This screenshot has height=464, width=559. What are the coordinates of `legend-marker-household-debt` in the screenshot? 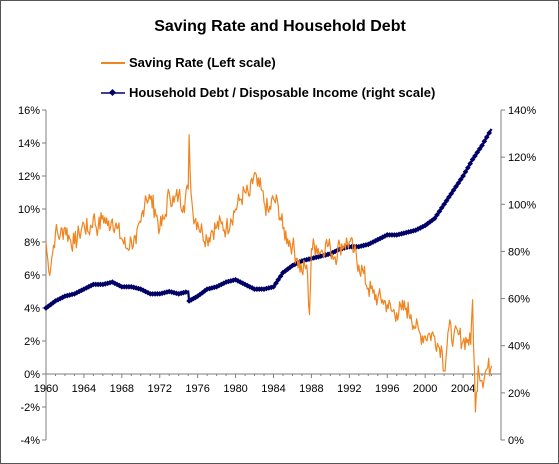 It's located at (112, 92).